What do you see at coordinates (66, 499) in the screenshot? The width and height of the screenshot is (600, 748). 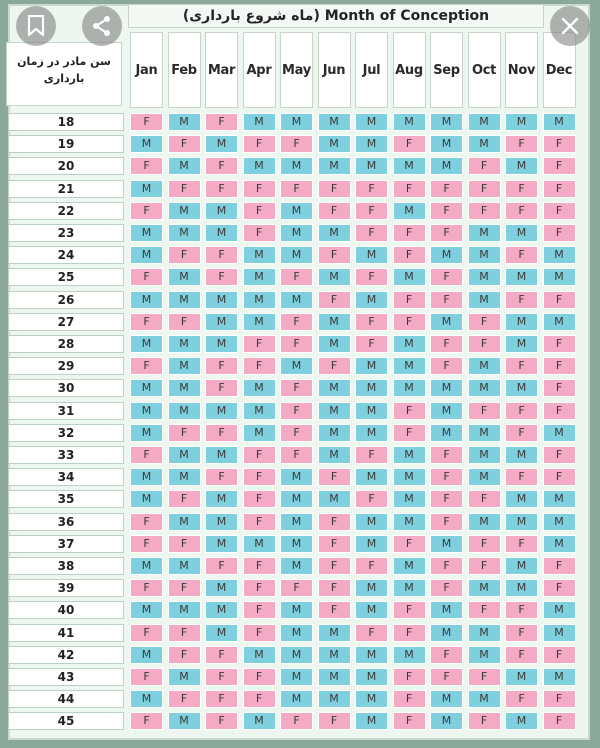 I see `age-cell: 35` at bounding box center [66, 499].